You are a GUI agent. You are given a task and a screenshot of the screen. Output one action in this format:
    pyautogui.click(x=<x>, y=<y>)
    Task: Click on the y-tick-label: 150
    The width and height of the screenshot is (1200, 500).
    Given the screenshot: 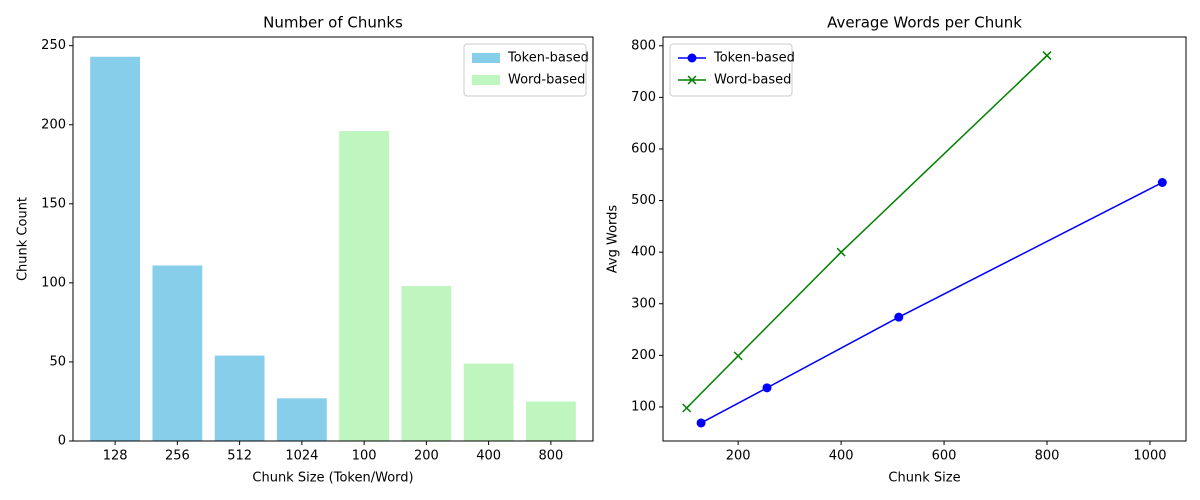 What is the action you would take?
    pyautogui.click(x=53, y=203)
    